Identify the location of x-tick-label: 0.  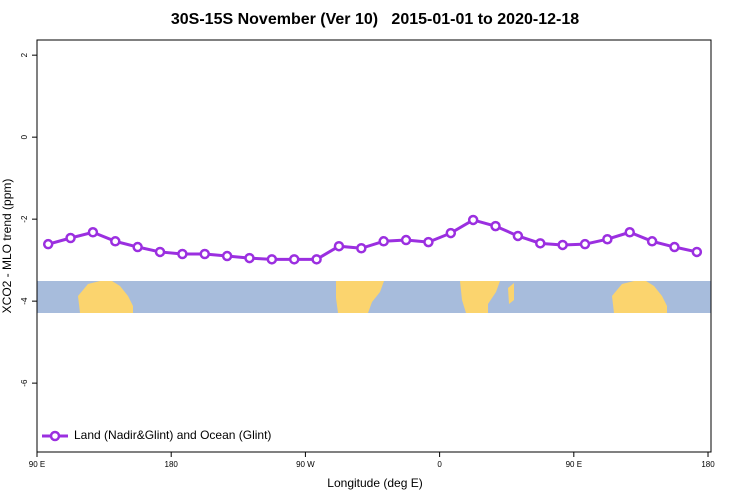
(439, 464).